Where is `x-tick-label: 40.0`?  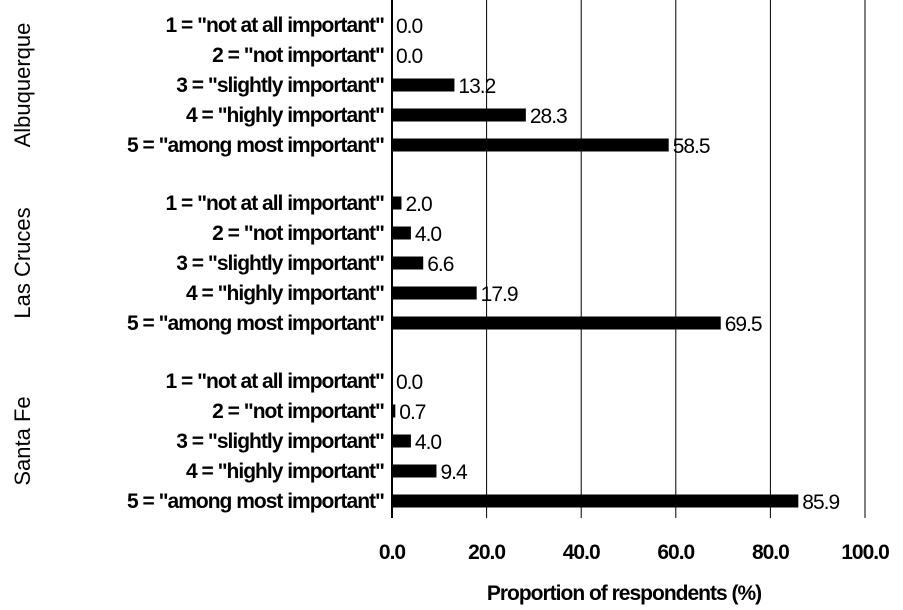
x-tick-label: 40.0 is located at coordinates (581, 552).